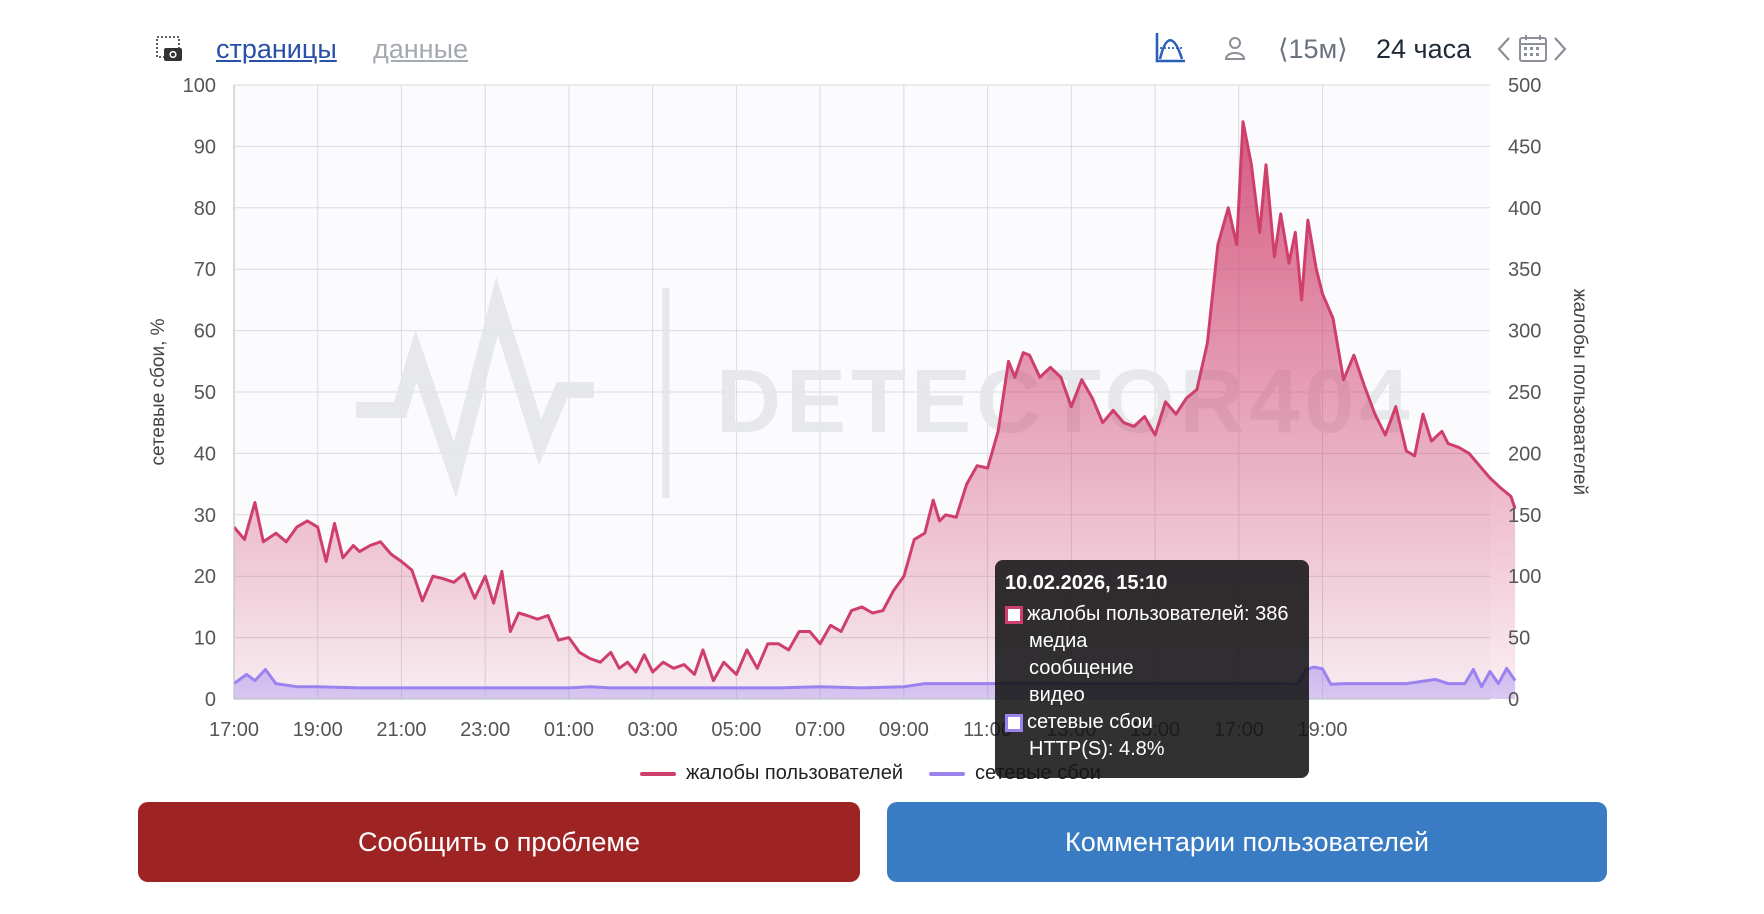  Describe the element at coordinates (205, 577) in the screenshot. I see `y-left-tick-label: 20` at that location.